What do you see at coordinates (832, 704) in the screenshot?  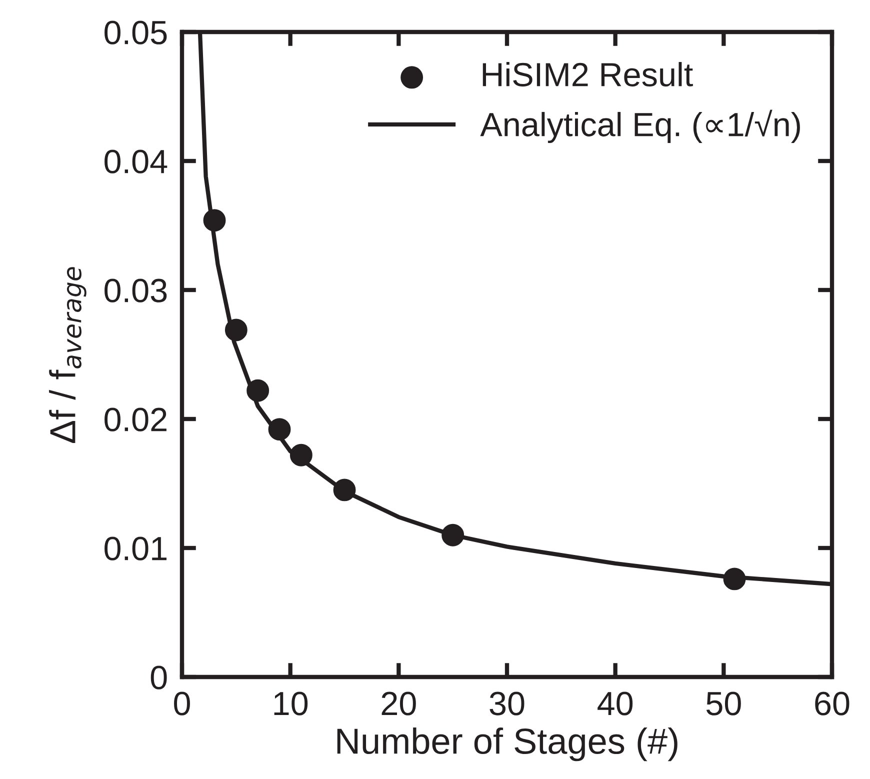 I see `x-tick-label: 60` at bounding box center [832, 704].